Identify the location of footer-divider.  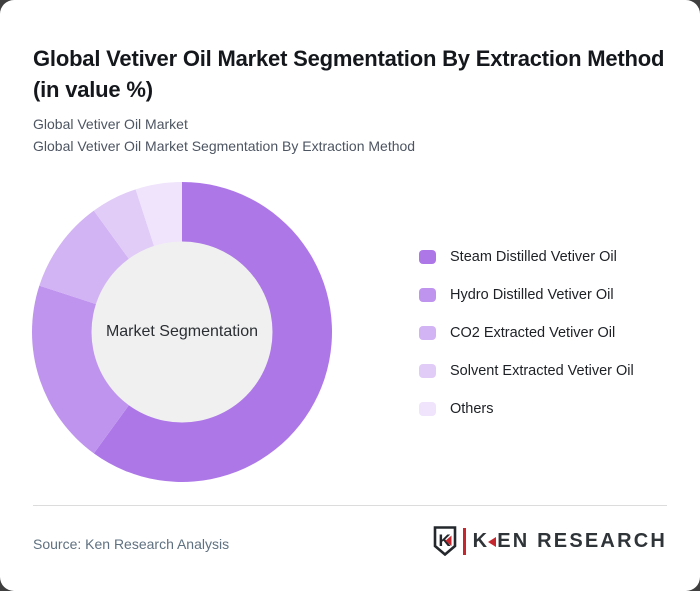
(350, 505).